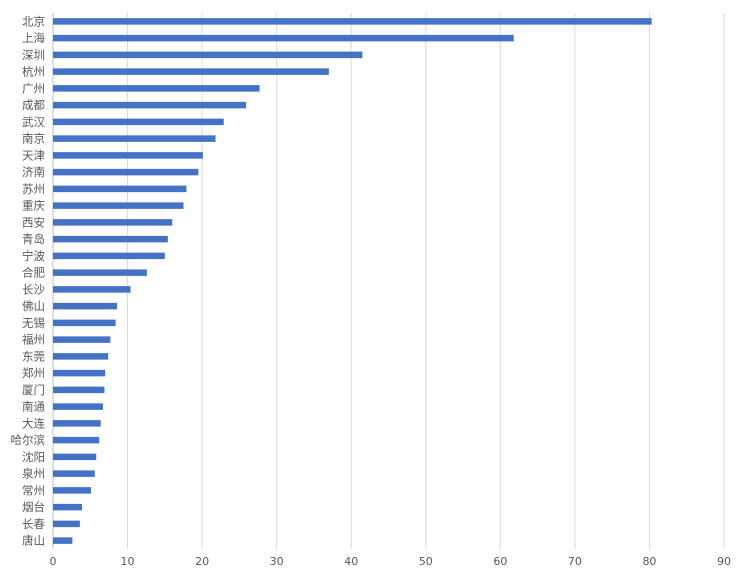 The image size is (745, 580). I want to click on x-tick-label: 60, so click(500, 561).